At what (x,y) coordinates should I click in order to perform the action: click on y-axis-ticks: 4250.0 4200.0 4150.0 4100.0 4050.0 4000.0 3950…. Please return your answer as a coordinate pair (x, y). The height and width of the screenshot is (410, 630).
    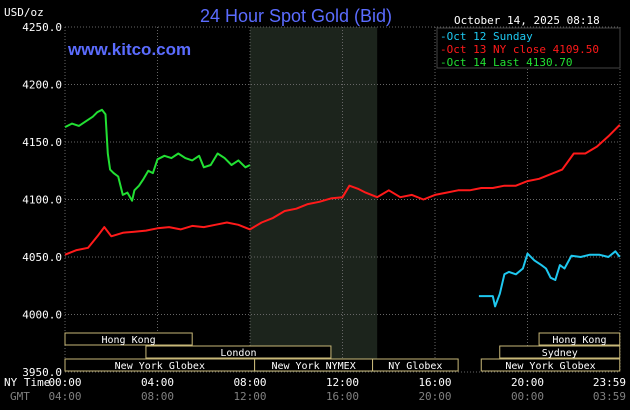
    Looking at the image, I should click on (42, 200).